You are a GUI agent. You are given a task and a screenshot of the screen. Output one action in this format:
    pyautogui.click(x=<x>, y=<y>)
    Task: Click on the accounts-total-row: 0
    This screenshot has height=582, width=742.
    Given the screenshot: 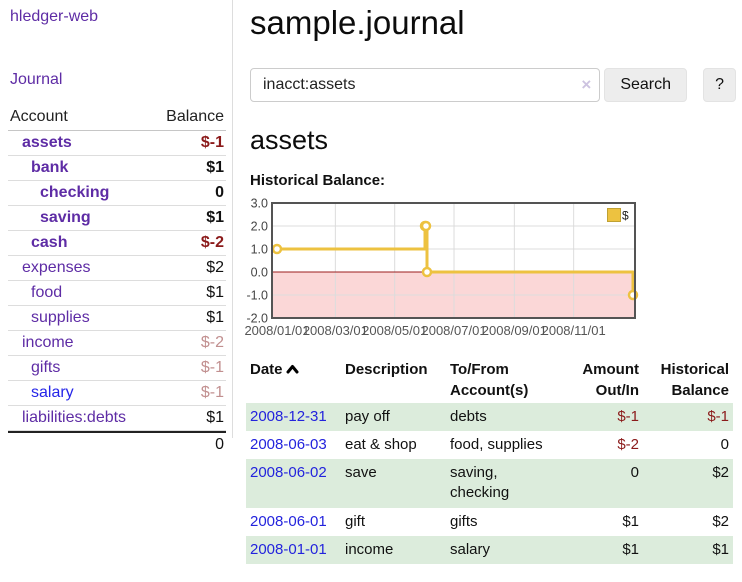 What is the action you would take?
    pyautogui.click(x=117, y=444)
    